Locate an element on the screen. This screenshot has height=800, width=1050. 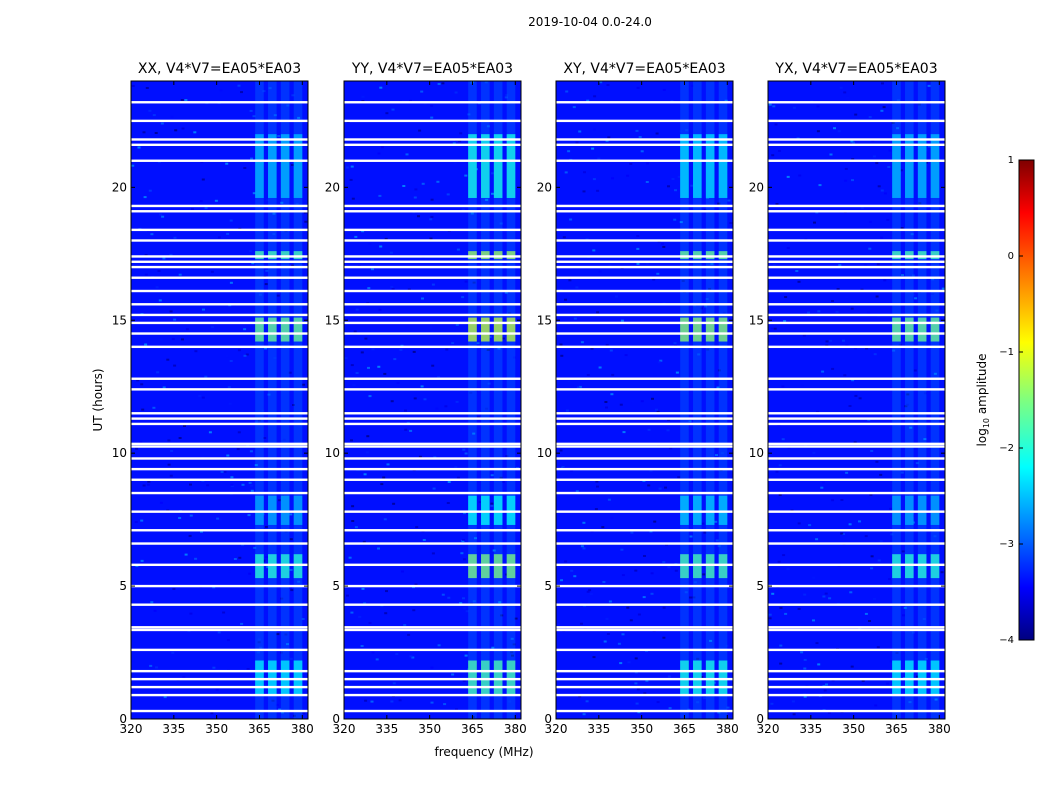
x-tick-label: 380 is located at coordinates (302, 729).